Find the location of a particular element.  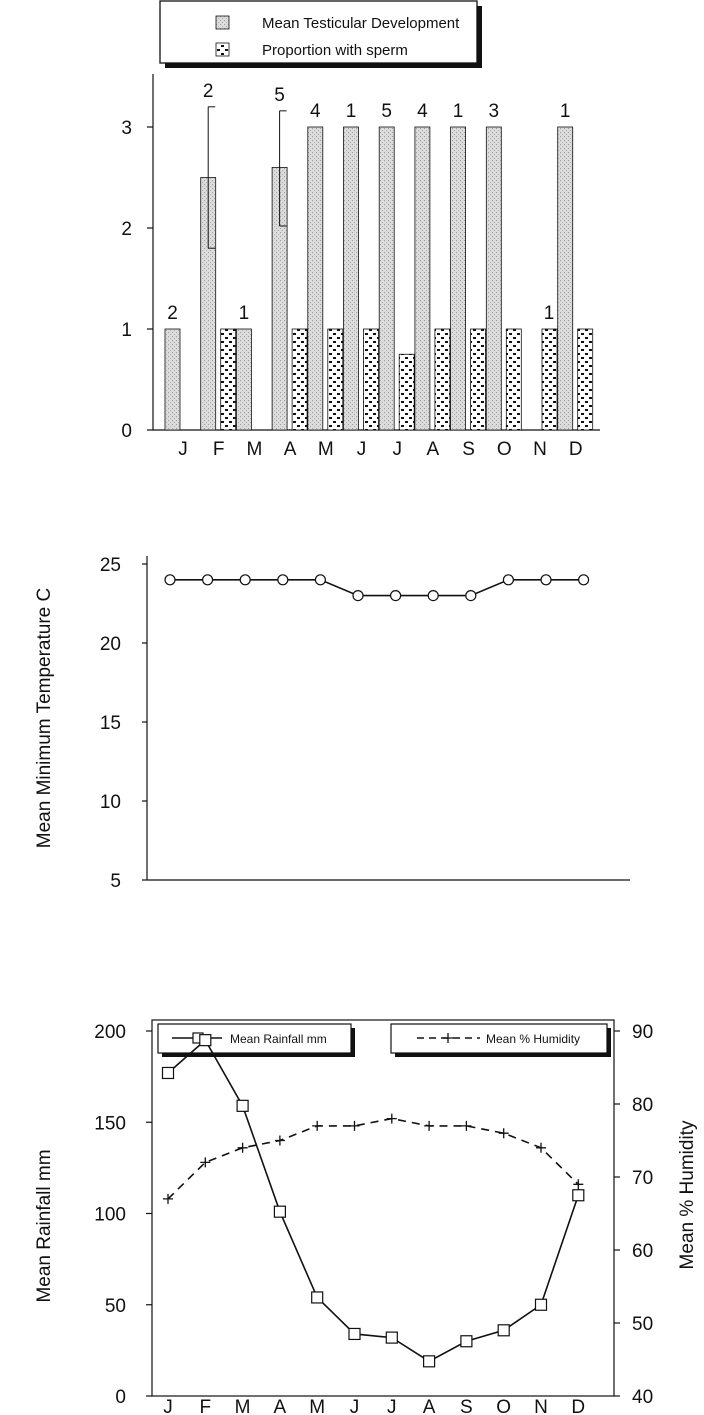

legend-label-rainfall: Mean Rainfall mm is located at coordinates (278, 1039).